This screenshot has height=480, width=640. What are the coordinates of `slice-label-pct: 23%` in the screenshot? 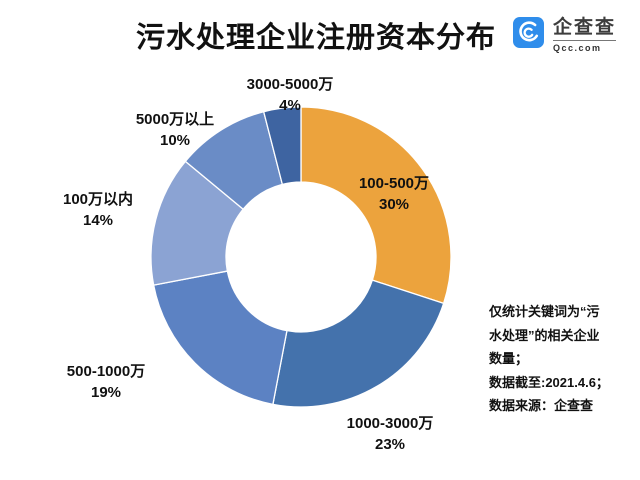 It's located at (390, 444).